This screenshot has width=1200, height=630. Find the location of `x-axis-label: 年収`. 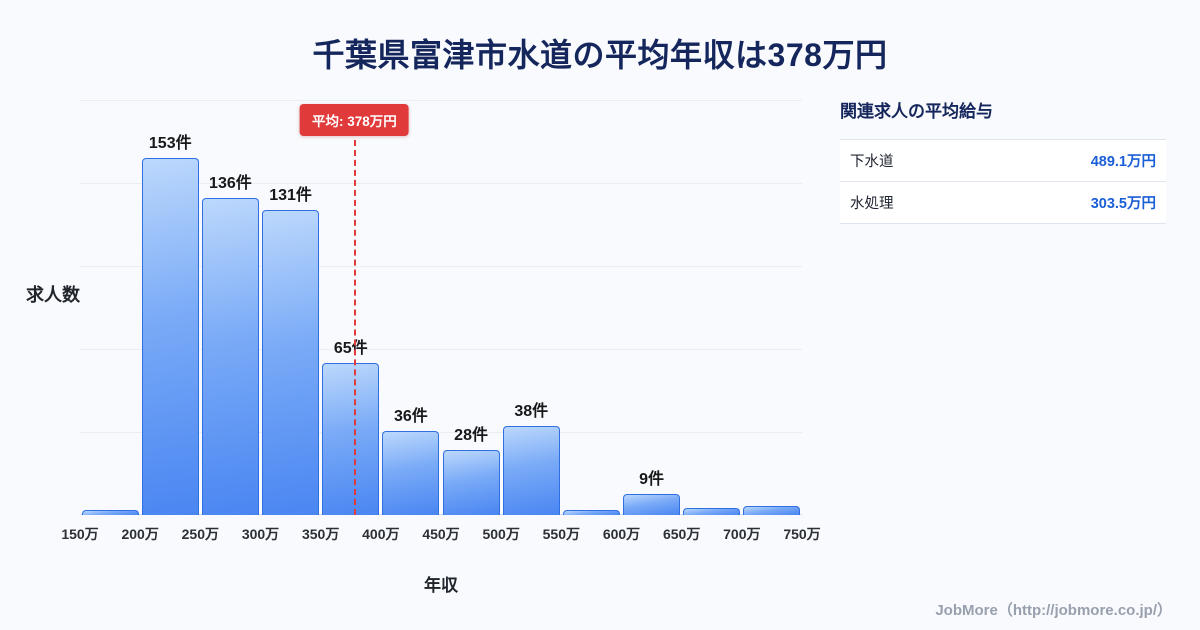

x-axis-label: 年収 is located at coordinates (441, 585).